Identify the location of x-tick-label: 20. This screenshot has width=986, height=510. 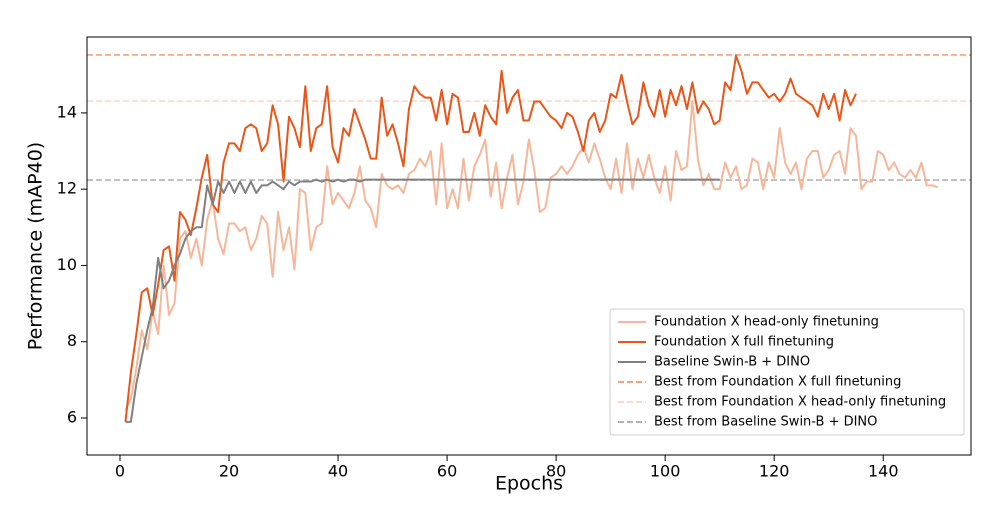
(229, 471).